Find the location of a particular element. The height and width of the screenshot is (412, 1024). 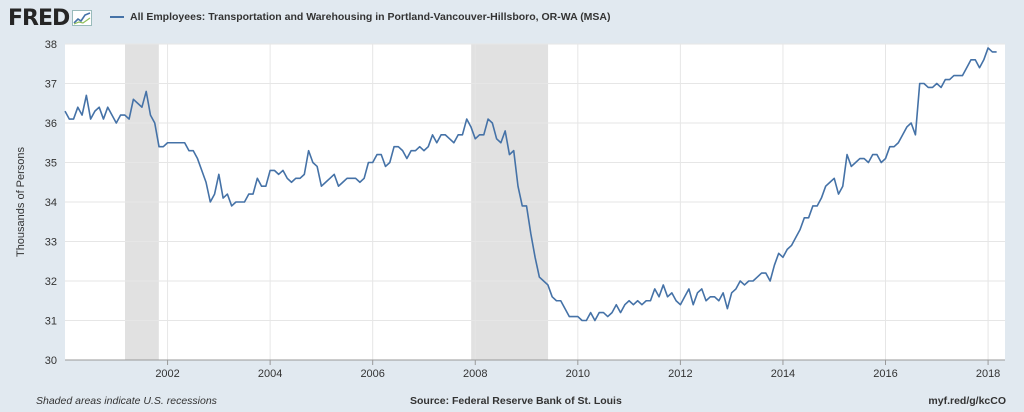

x-tick-label-2012: 2012 is located at coordinates (680, 374).